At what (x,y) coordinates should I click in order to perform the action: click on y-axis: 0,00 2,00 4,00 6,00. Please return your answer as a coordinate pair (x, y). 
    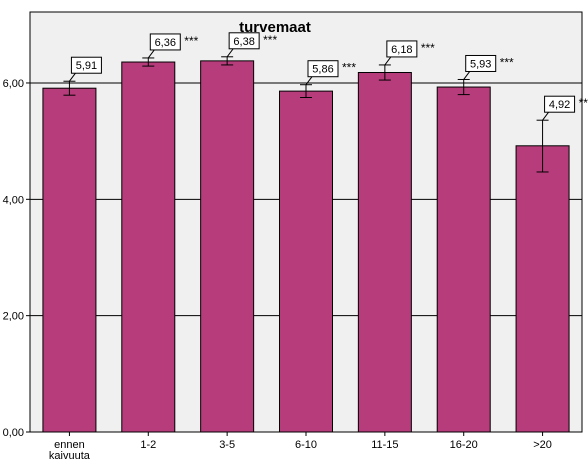
    Looking at the image, I should click on (16, 258).